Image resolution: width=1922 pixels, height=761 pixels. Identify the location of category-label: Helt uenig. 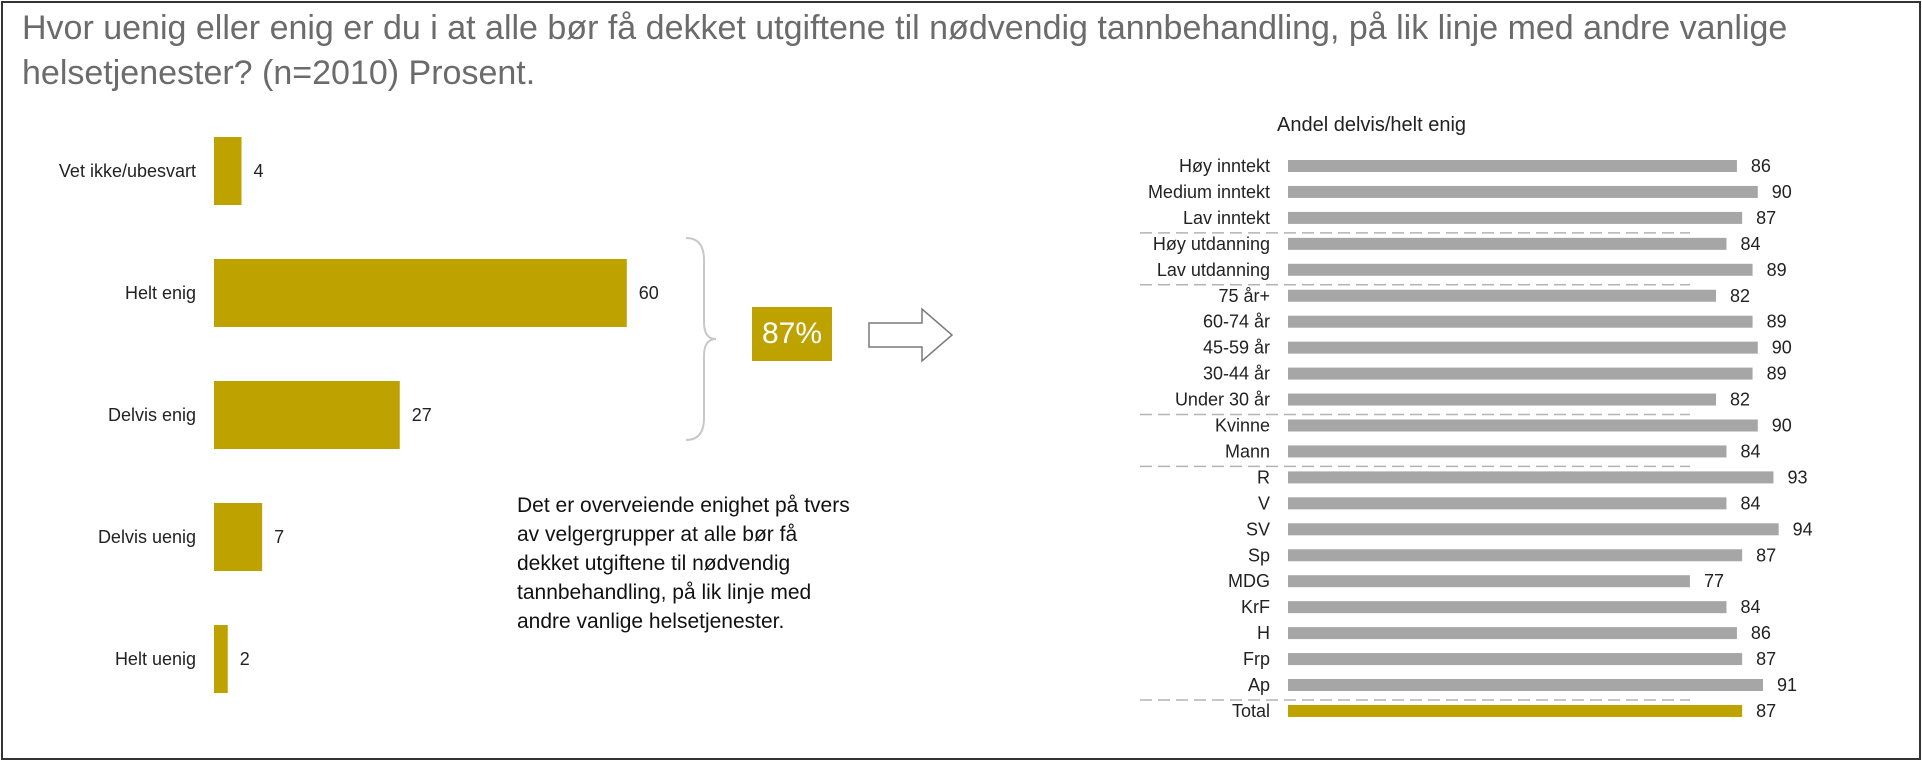
(155, 659).